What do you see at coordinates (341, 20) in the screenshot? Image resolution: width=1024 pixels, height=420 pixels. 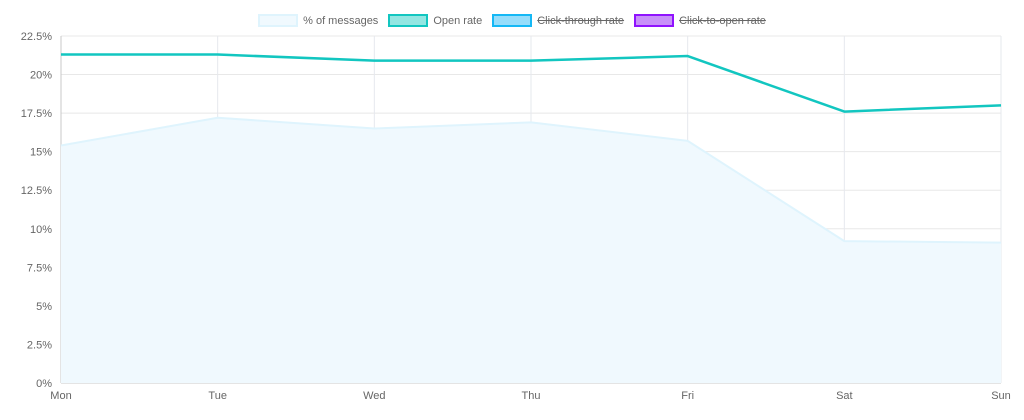 I see `legend-label: % of messages` at bounding box center [341, 20].